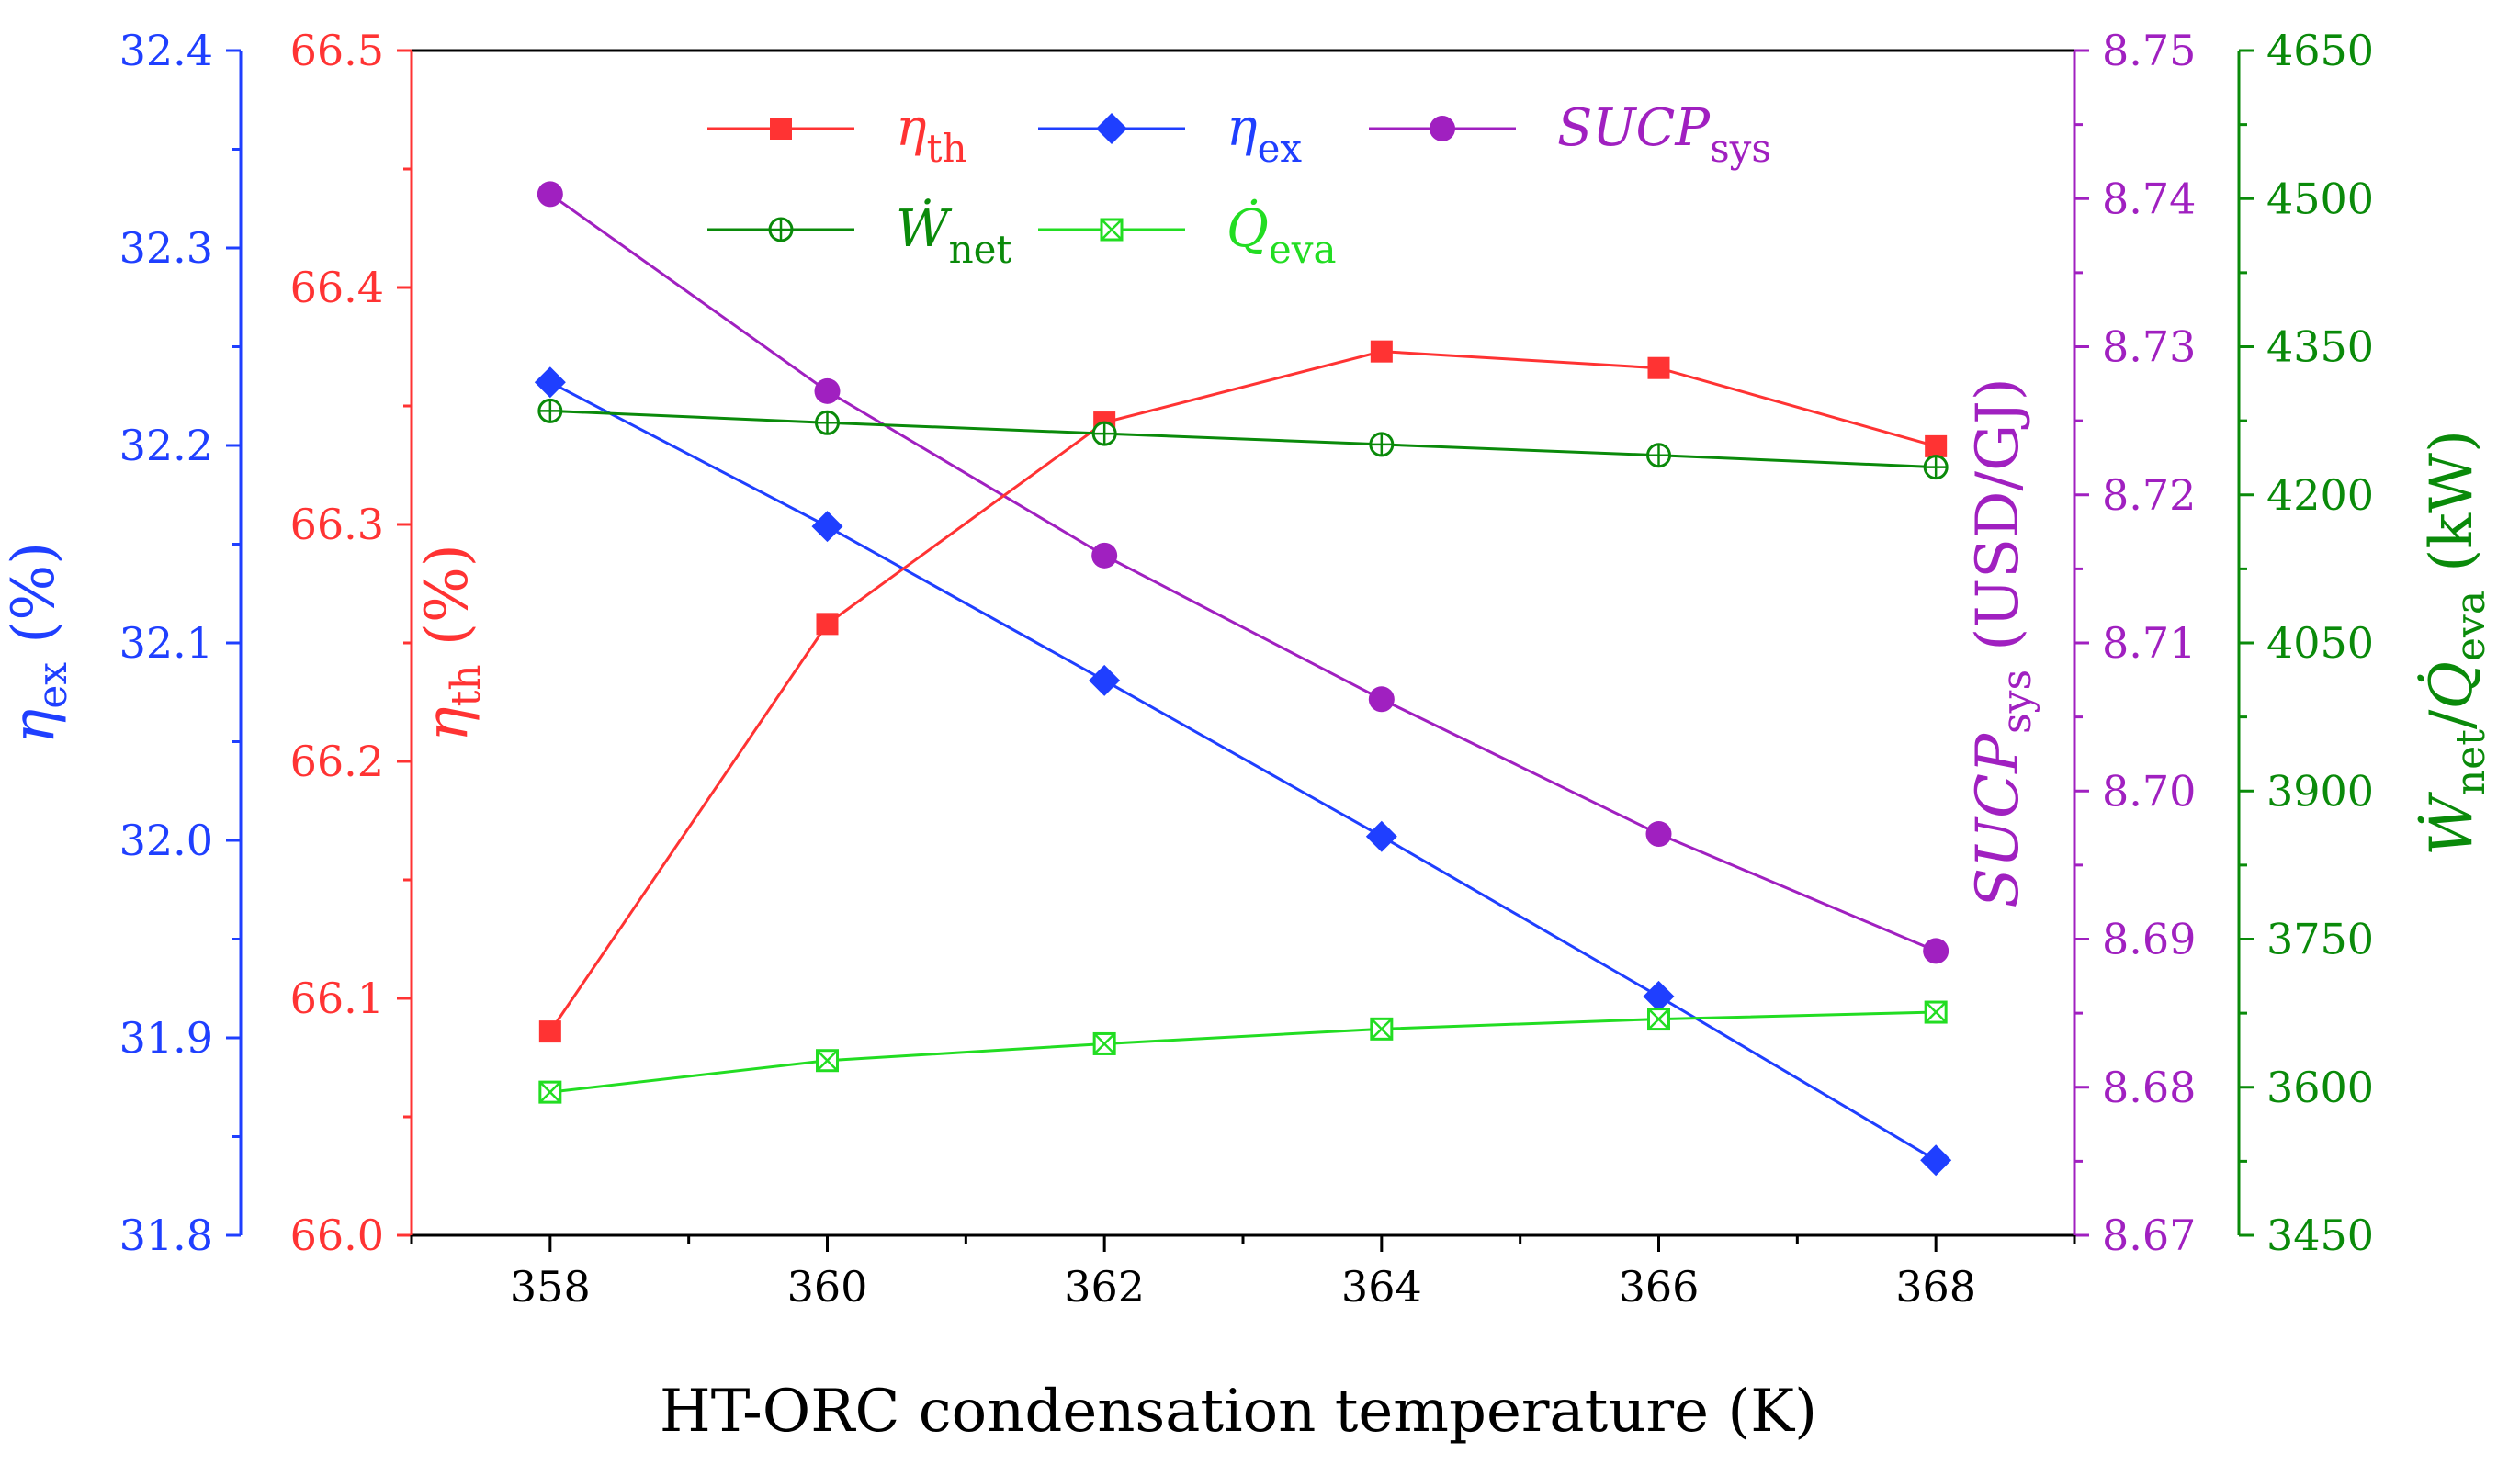  What do you see at coordinates (166, 840) in the screenshot?
I see `y-tick-label: 32.0` at bounding box center [166, 840].